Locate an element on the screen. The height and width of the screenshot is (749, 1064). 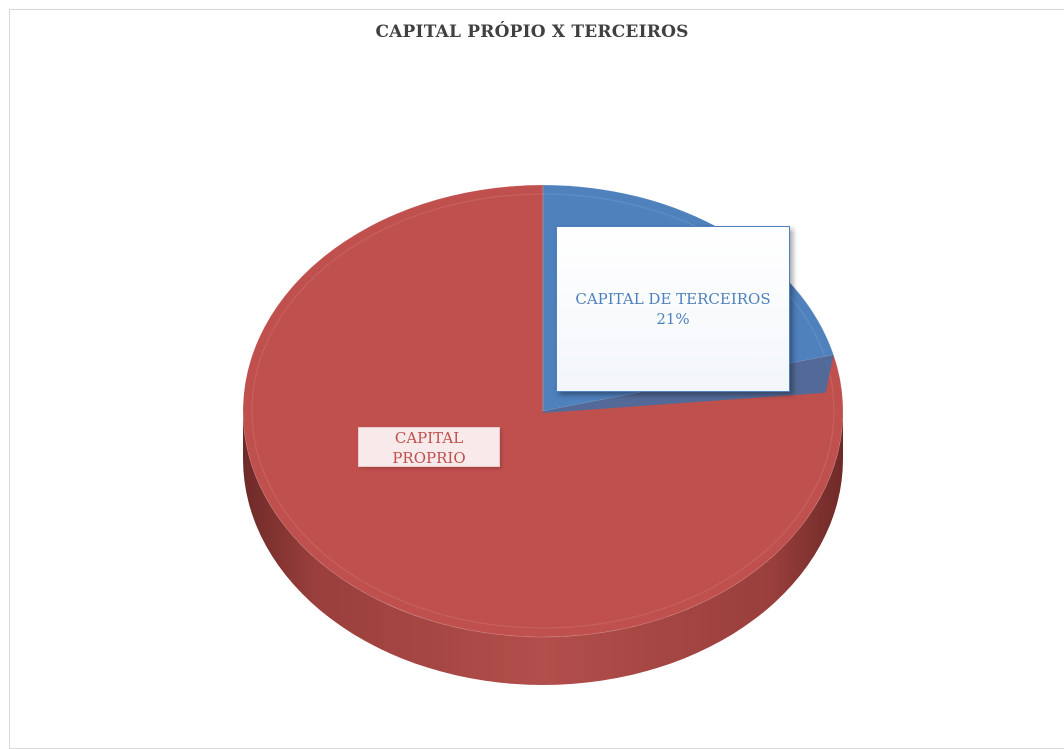
slice-label-value: 21% is located at coordinates (673, 319).